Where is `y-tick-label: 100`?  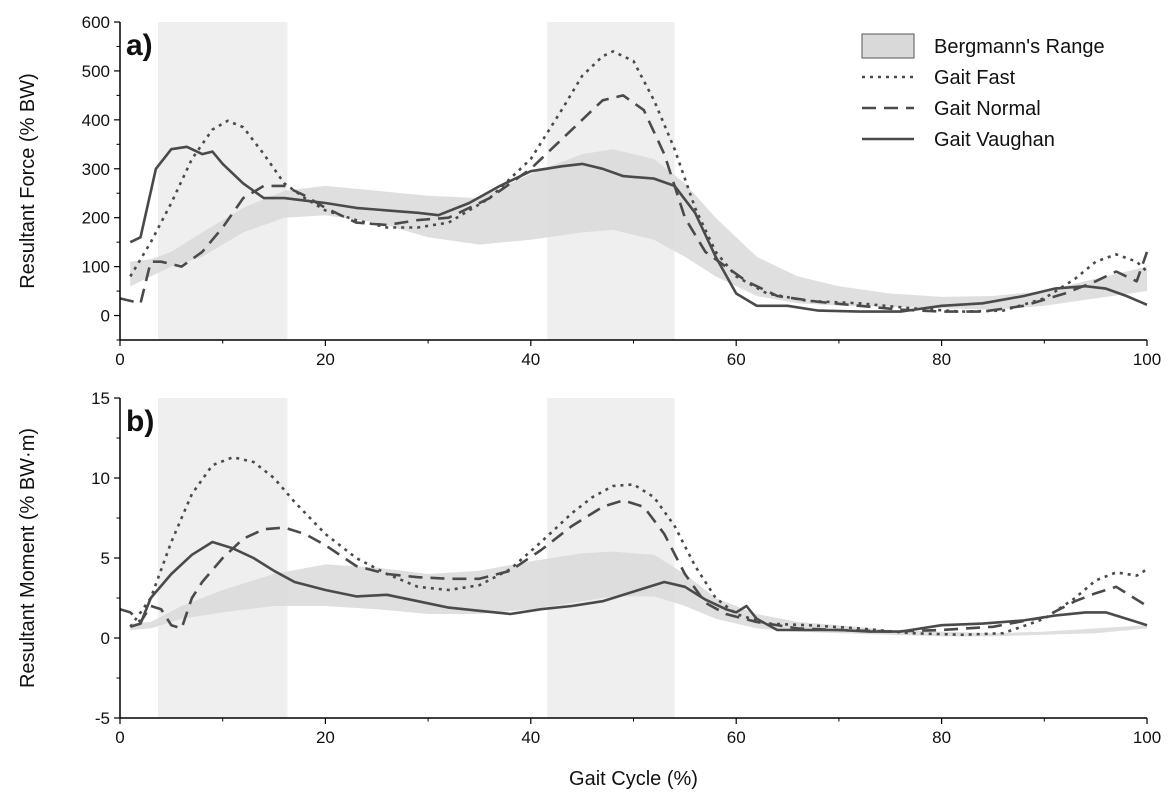 y-tick-label: 100 is located at coordinates (96, 267).